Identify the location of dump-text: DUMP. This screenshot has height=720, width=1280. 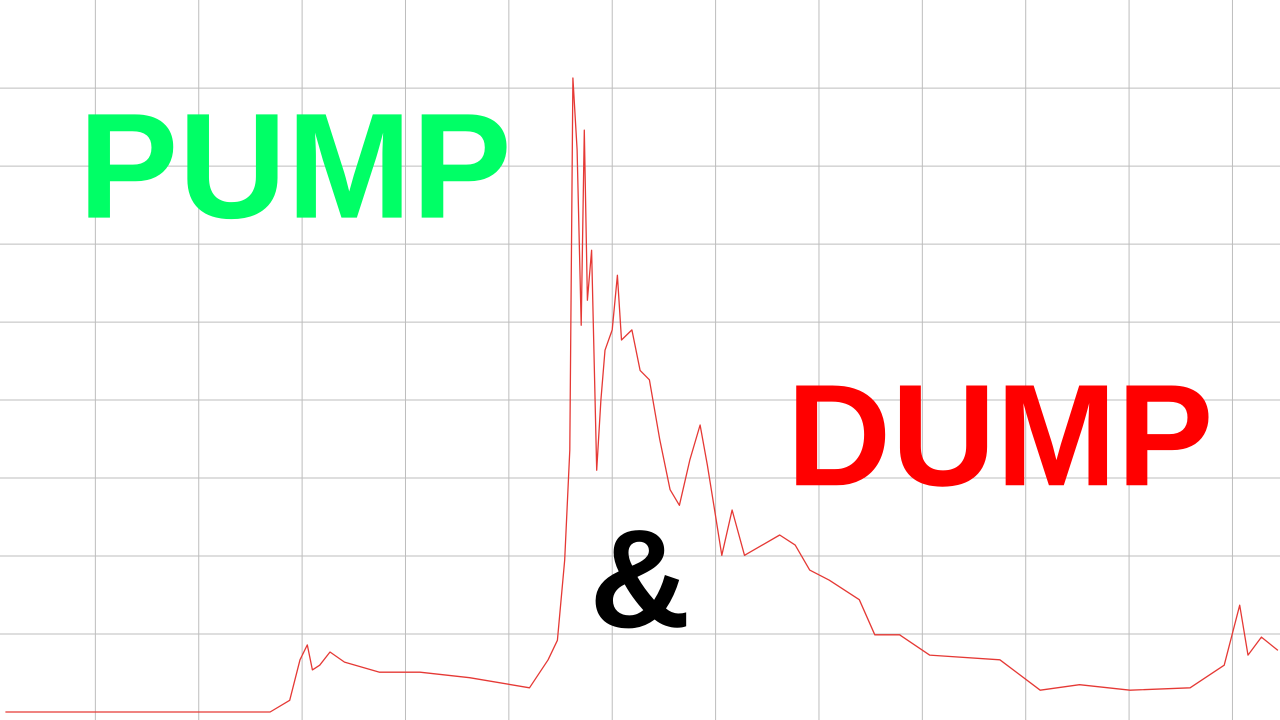
(1000, 435).